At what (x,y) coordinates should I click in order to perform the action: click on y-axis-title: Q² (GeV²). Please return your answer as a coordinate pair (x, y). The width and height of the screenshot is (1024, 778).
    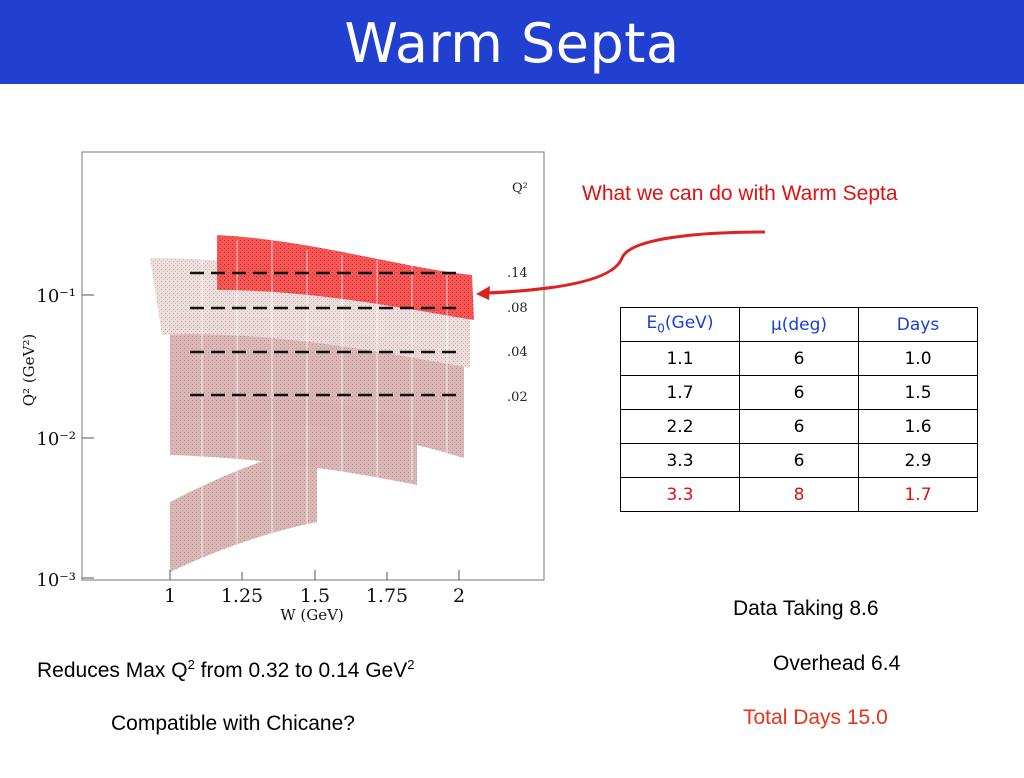
    Looking at the image, I should click on (29, 370).